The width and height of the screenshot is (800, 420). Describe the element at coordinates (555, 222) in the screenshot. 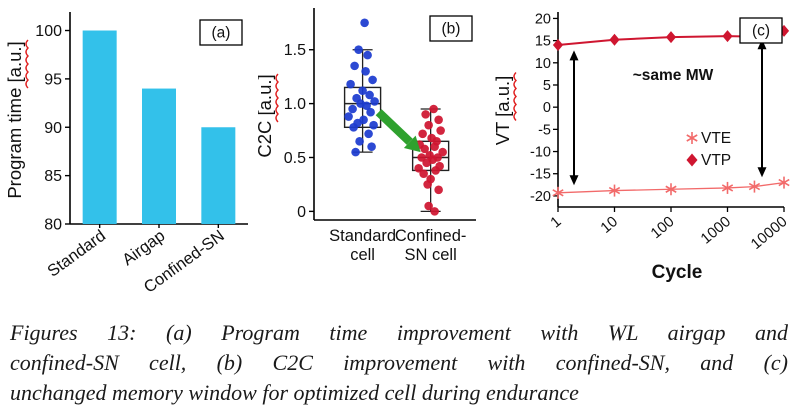

I see `svg-text: 1` at that location.